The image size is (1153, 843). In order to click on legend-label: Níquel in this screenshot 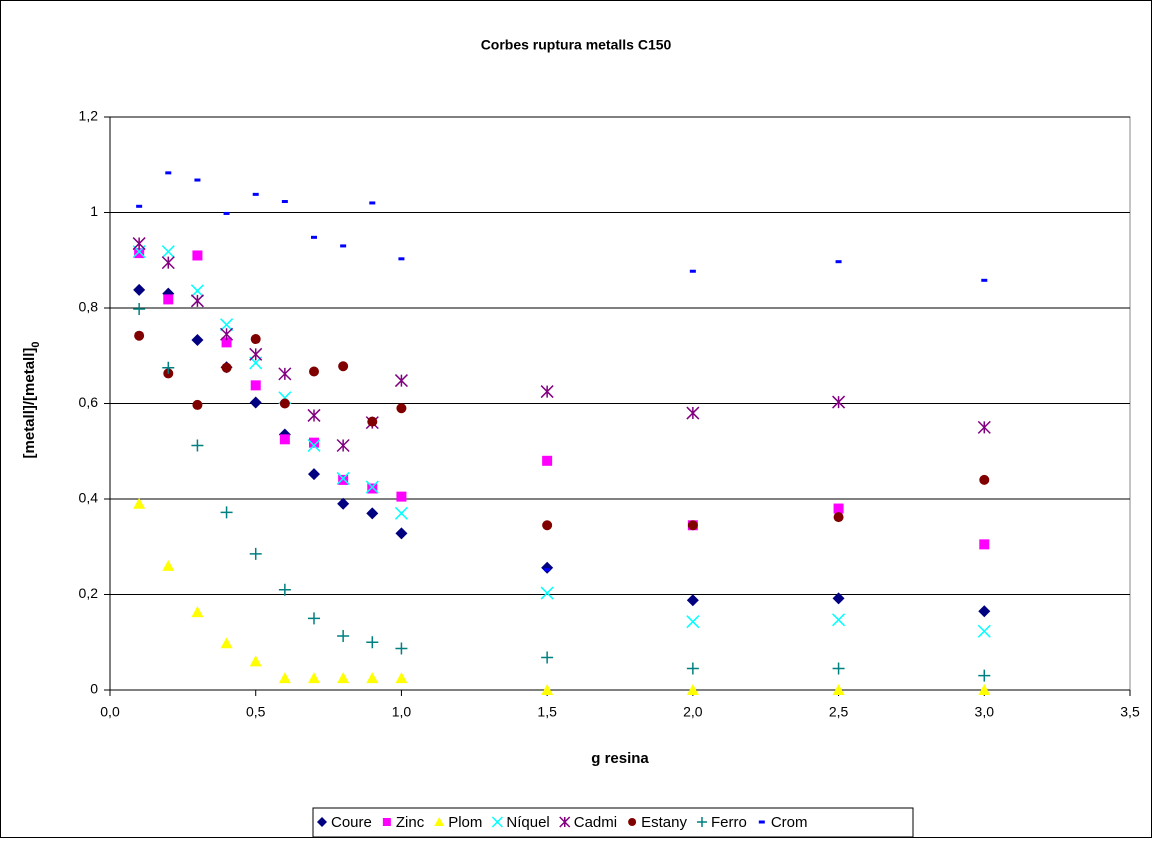, I will do `click(527, 822)`.